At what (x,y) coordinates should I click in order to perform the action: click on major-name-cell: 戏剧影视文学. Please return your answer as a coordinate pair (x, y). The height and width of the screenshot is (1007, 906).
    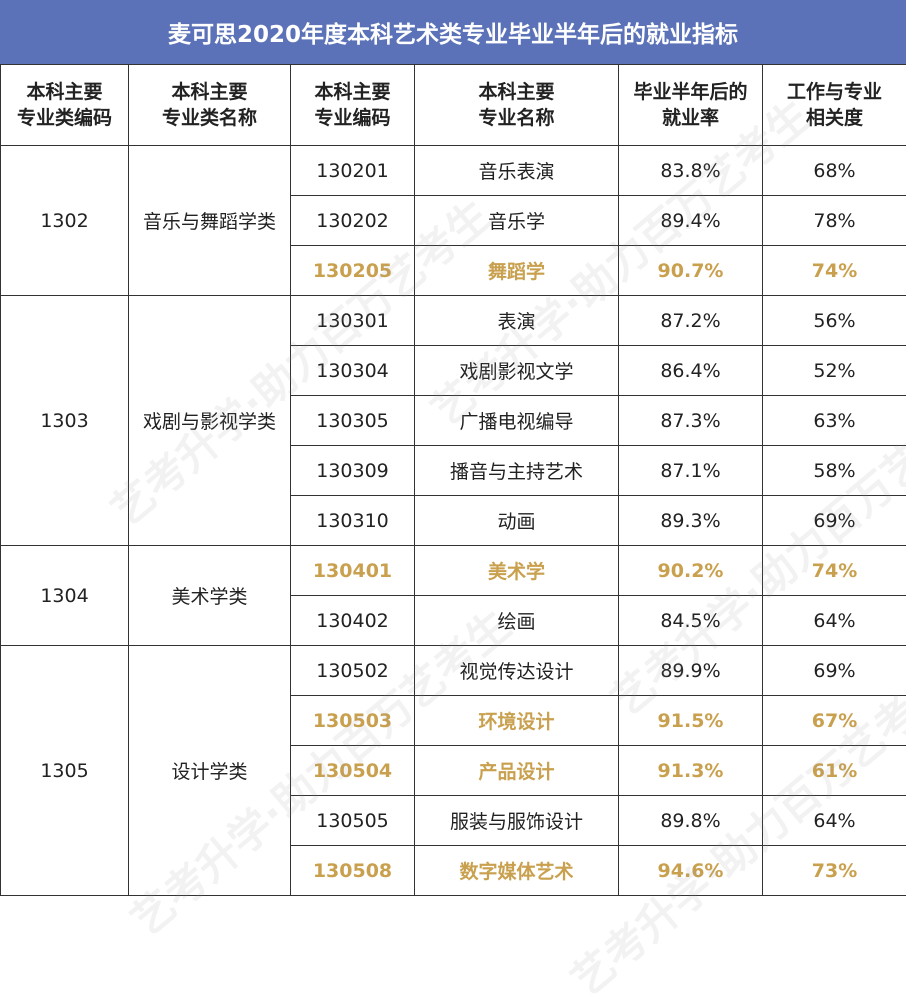
    Looking at the image, I should click on (517, 371).